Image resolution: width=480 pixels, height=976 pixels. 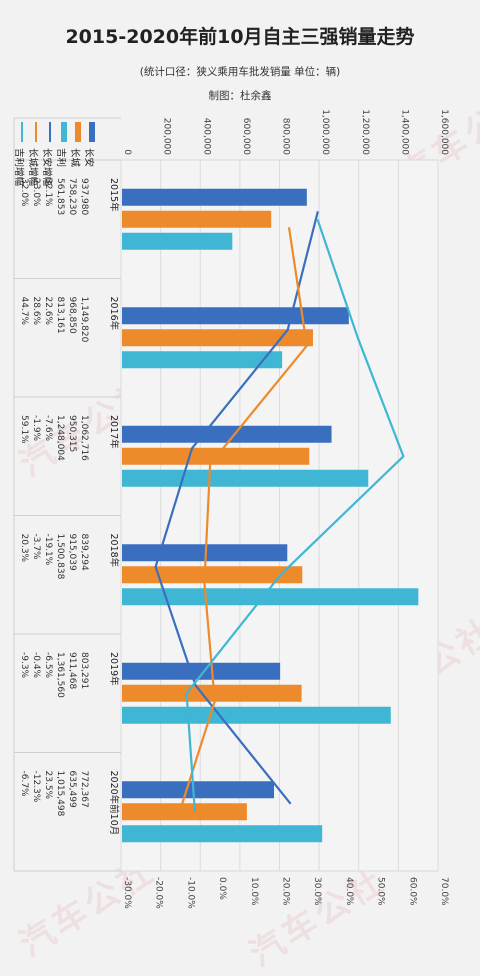 I want to click on primary-tick-label: 1,200,000, so click(x=365, y=132).